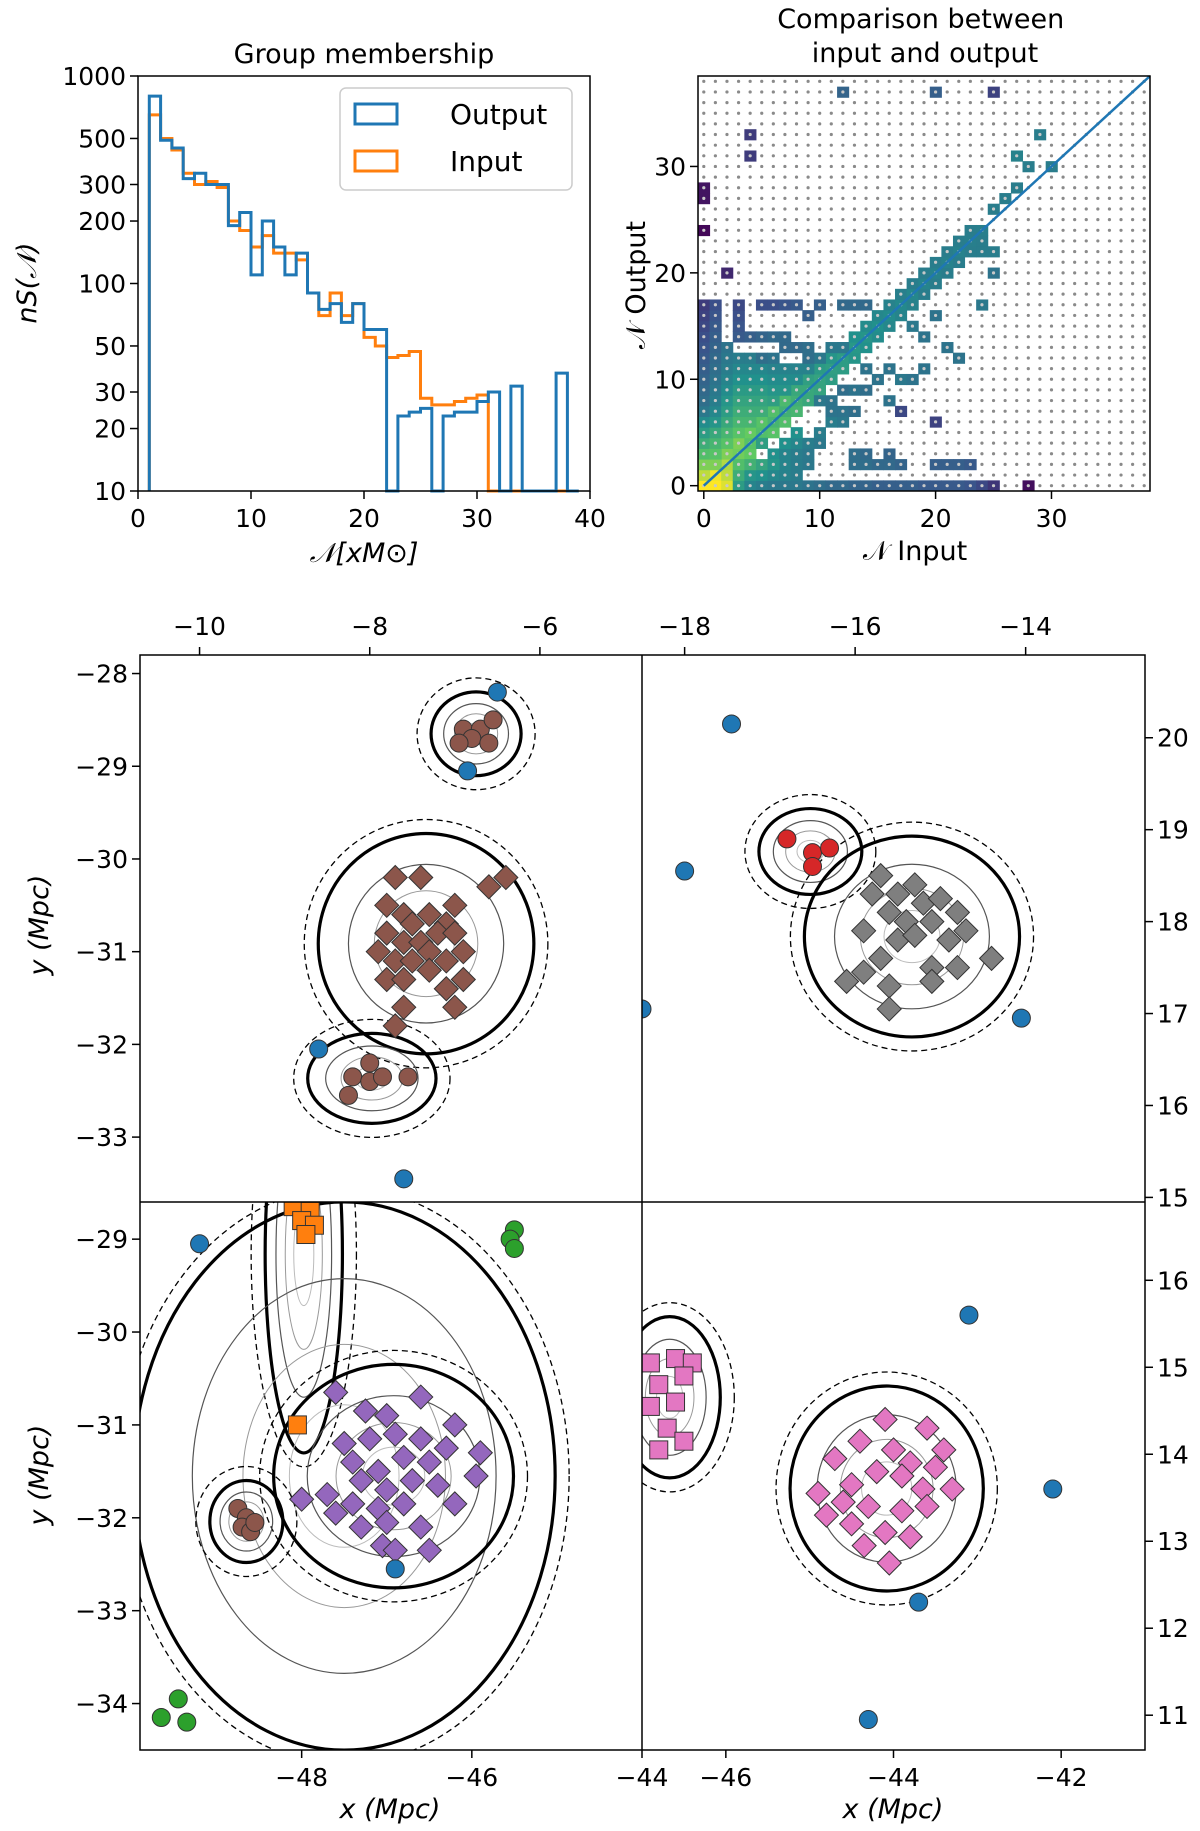  Describe the element at coordinates (924, 283) in the screenshot. I see `heatmap-frame` at that location.